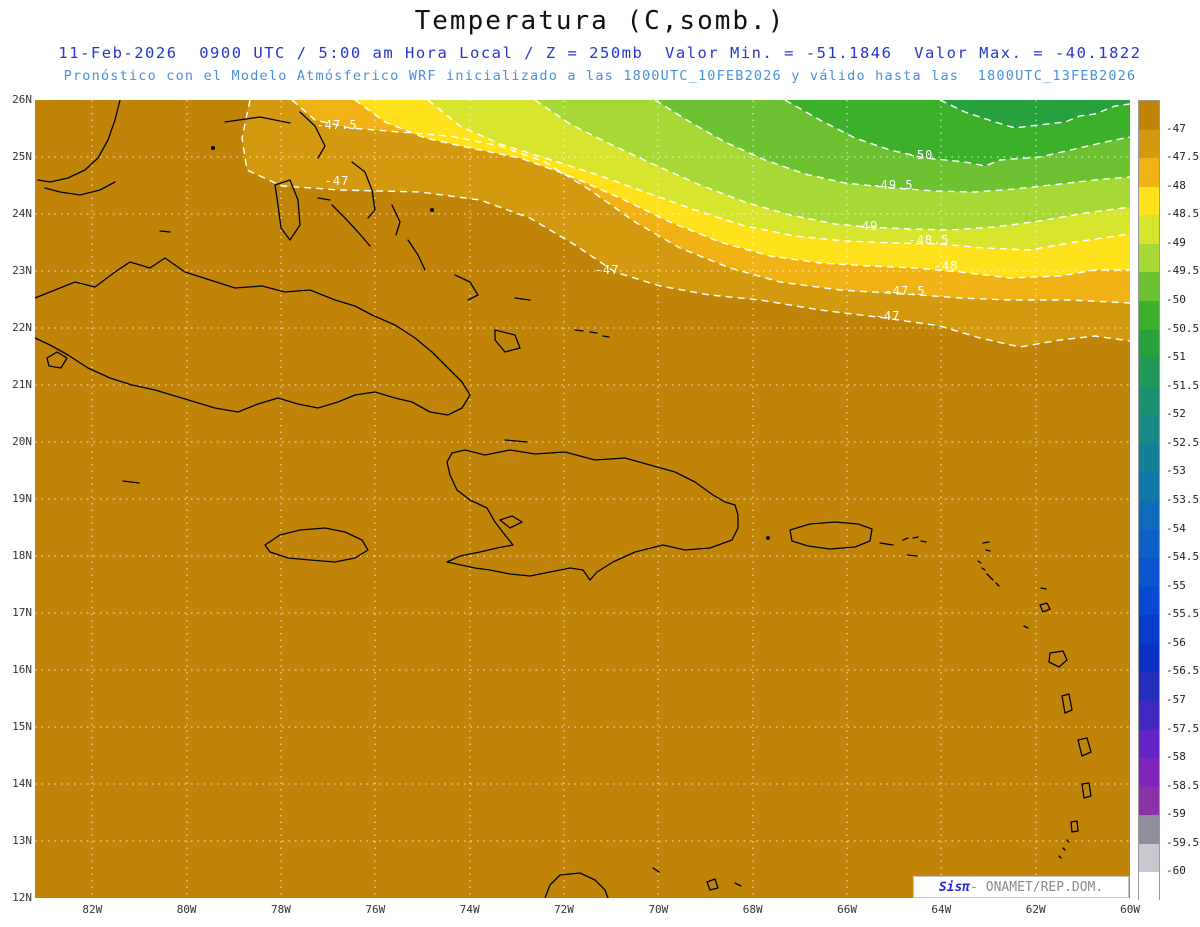  What do you see at coordinates (1037, 887) in the screenshot?
I see `branding-onamet-label: - ONAMET/REP.DOM.` at bounding box center [1037, 887].